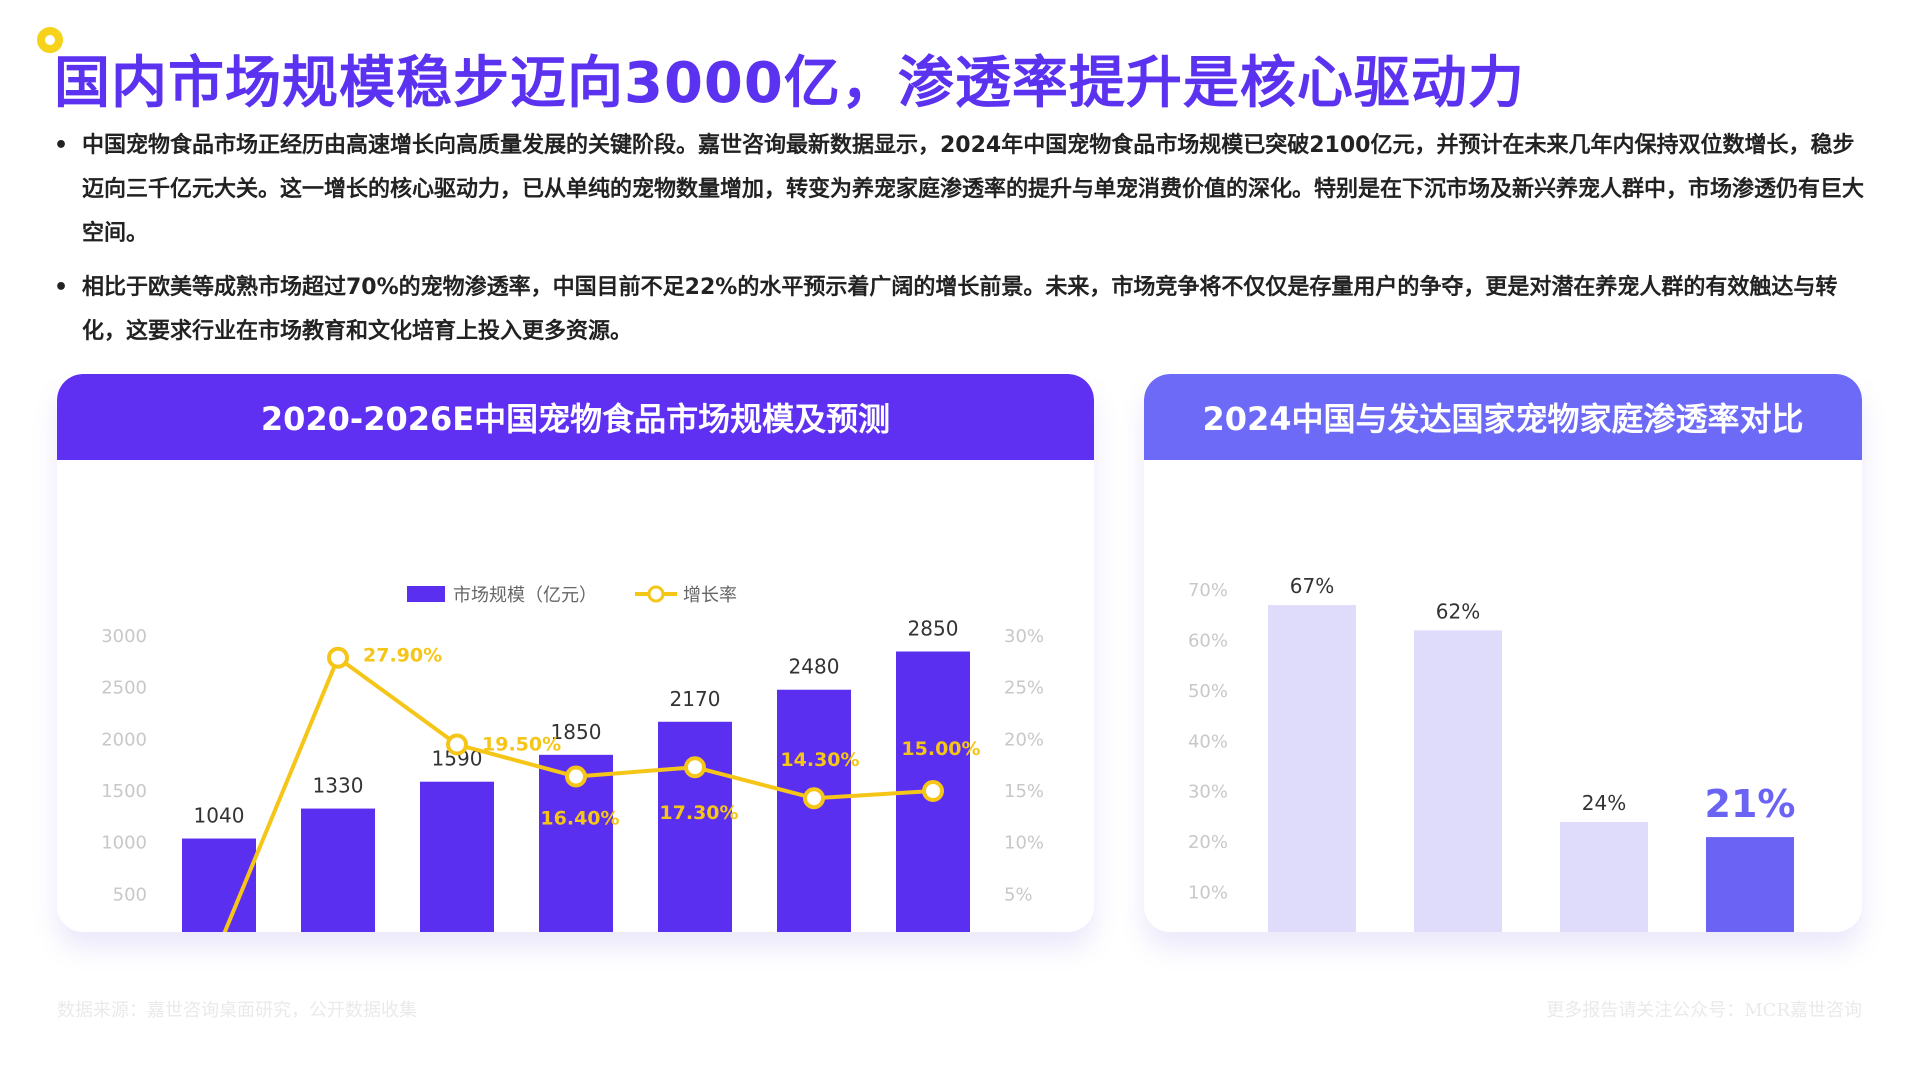  Describe the element at coordinates (50, 40) in the screenshot. I see `title-decoration-icon` at that location.